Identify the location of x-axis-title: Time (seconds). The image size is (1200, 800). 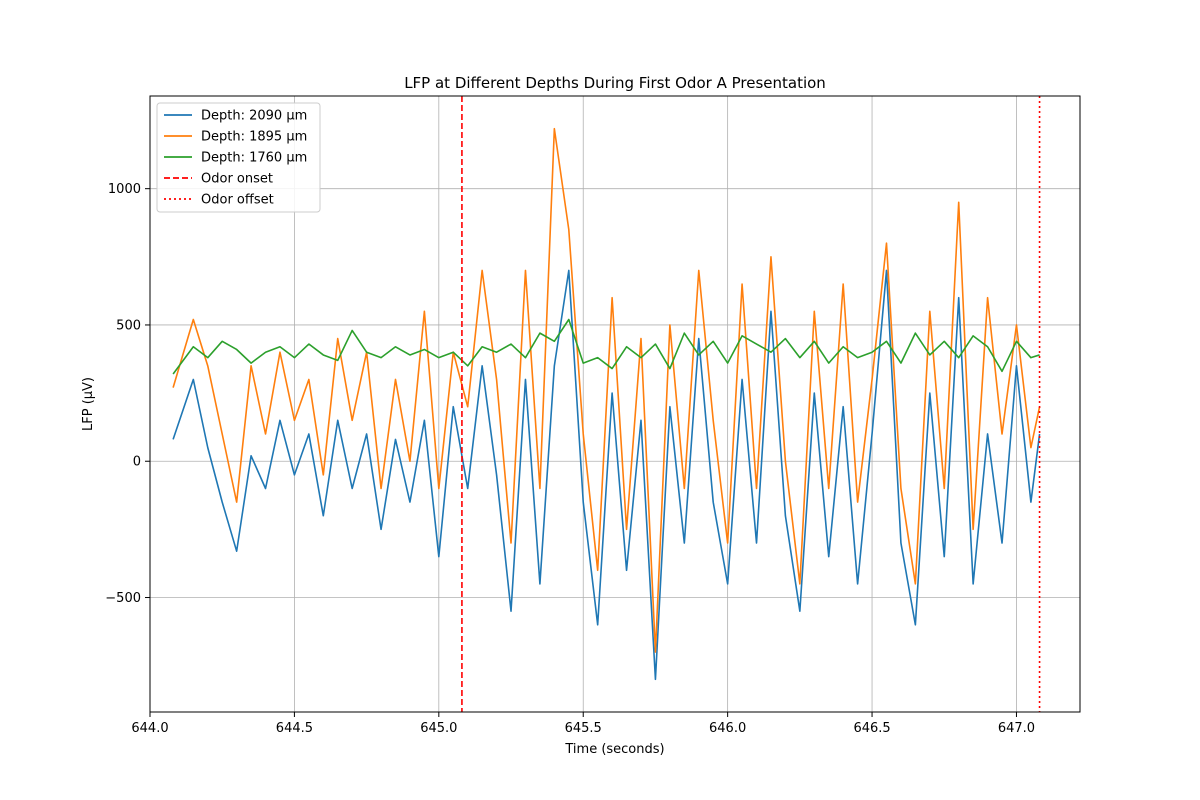
(614, 749).